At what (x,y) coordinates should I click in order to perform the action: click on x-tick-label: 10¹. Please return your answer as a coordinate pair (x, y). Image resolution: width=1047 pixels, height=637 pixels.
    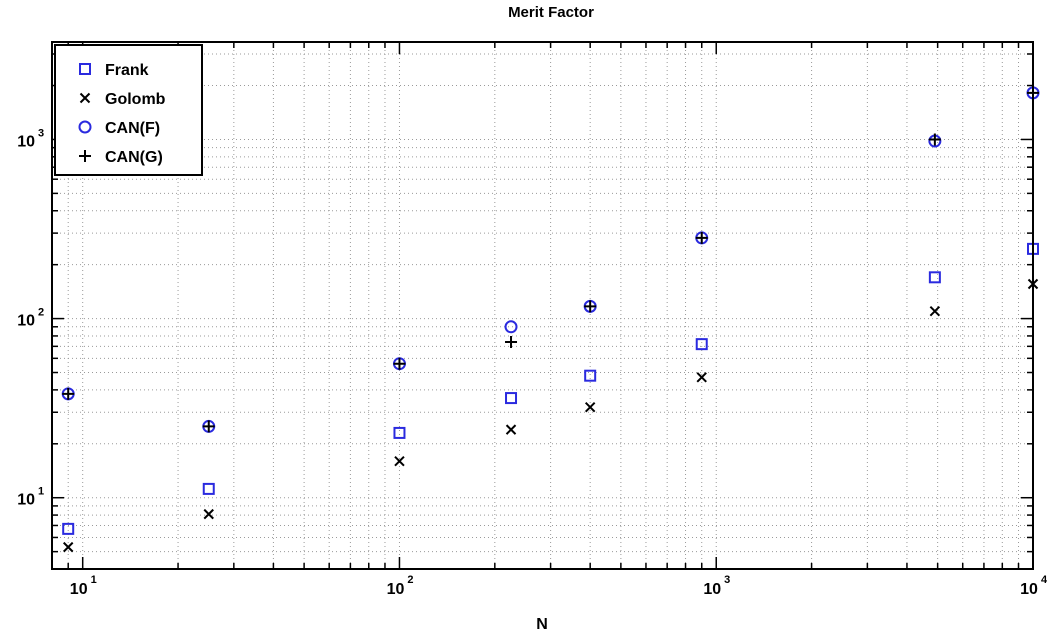
    Looking at the image, I should click on (83, 586).